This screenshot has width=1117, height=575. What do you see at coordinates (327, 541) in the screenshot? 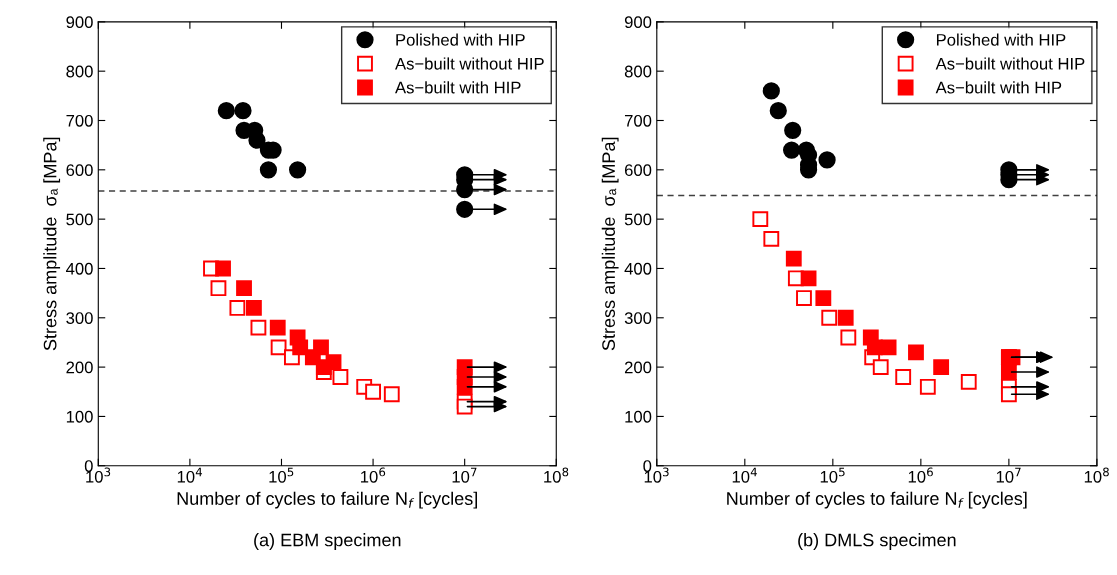
I see `text: (a) EBM specimen` at bounding box center [327, 541].